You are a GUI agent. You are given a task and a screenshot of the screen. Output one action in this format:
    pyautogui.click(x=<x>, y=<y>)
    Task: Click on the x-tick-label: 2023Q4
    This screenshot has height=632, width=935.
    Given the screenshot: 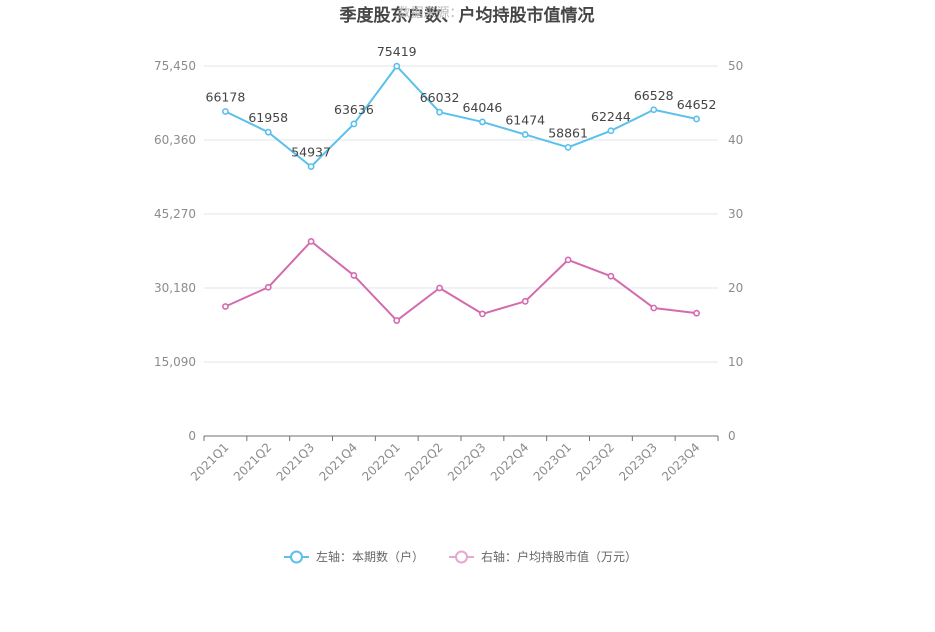 What is the action you would take?
    pyautogui.click(x=681, y=462)
    